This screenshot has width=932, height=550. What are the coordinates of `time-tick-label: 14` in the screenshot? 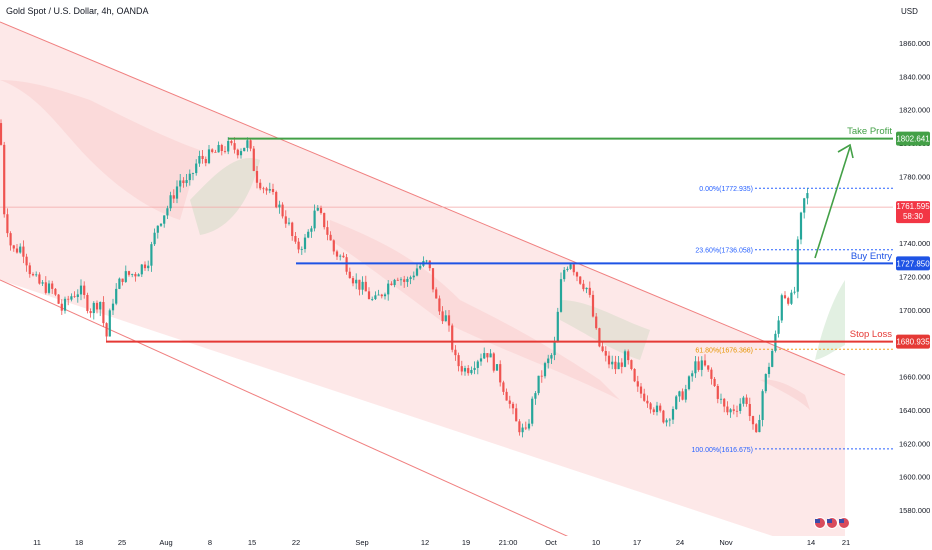 It's located at (811, 542).